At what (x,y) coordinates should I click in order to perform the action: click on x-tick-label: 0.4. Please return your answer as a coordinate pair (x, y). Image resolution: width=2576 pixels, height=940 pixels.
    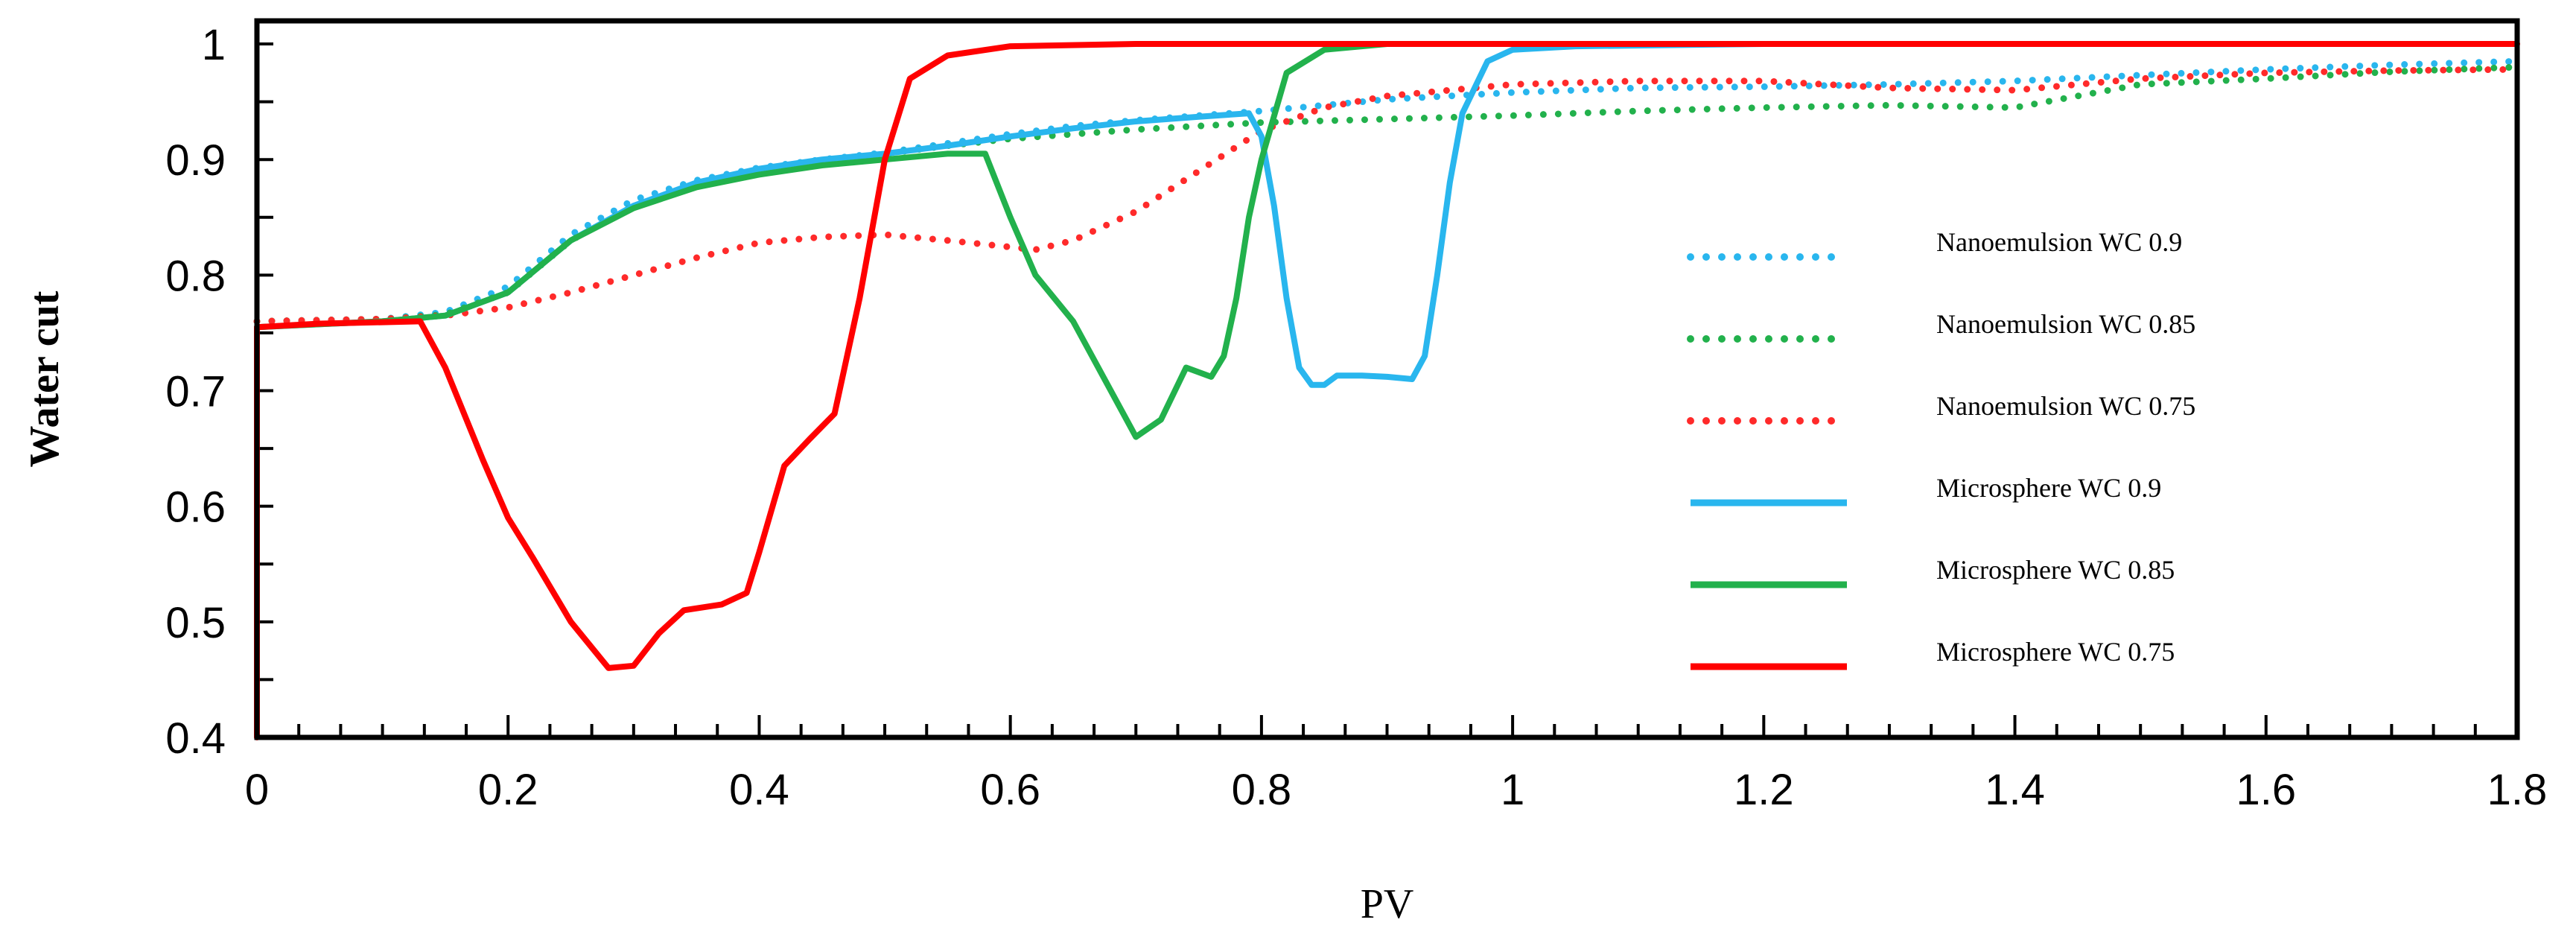
    Looking at the image, I should click on (759, 790).